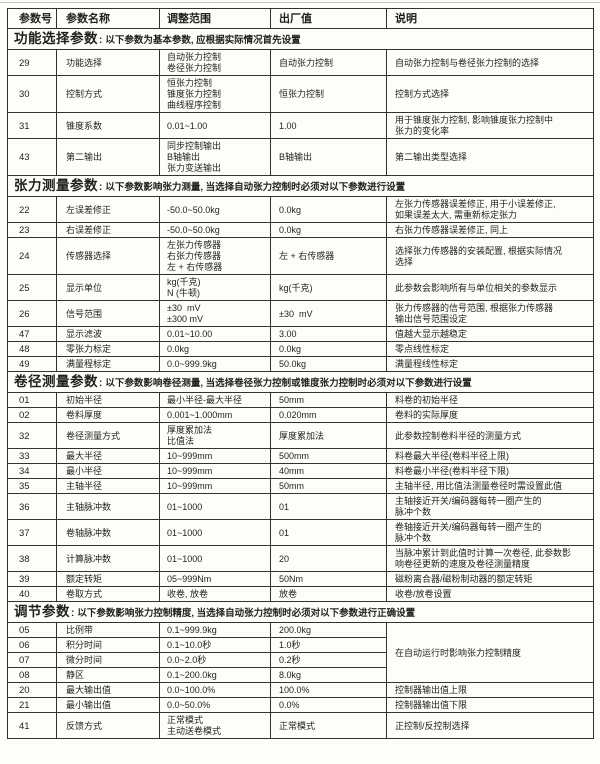 The width and height of the screenshot is (600, 764). Describe the element at coordinates (328, 471) in the screenshot. I see `factory-value-cell: 40mm` at that location.